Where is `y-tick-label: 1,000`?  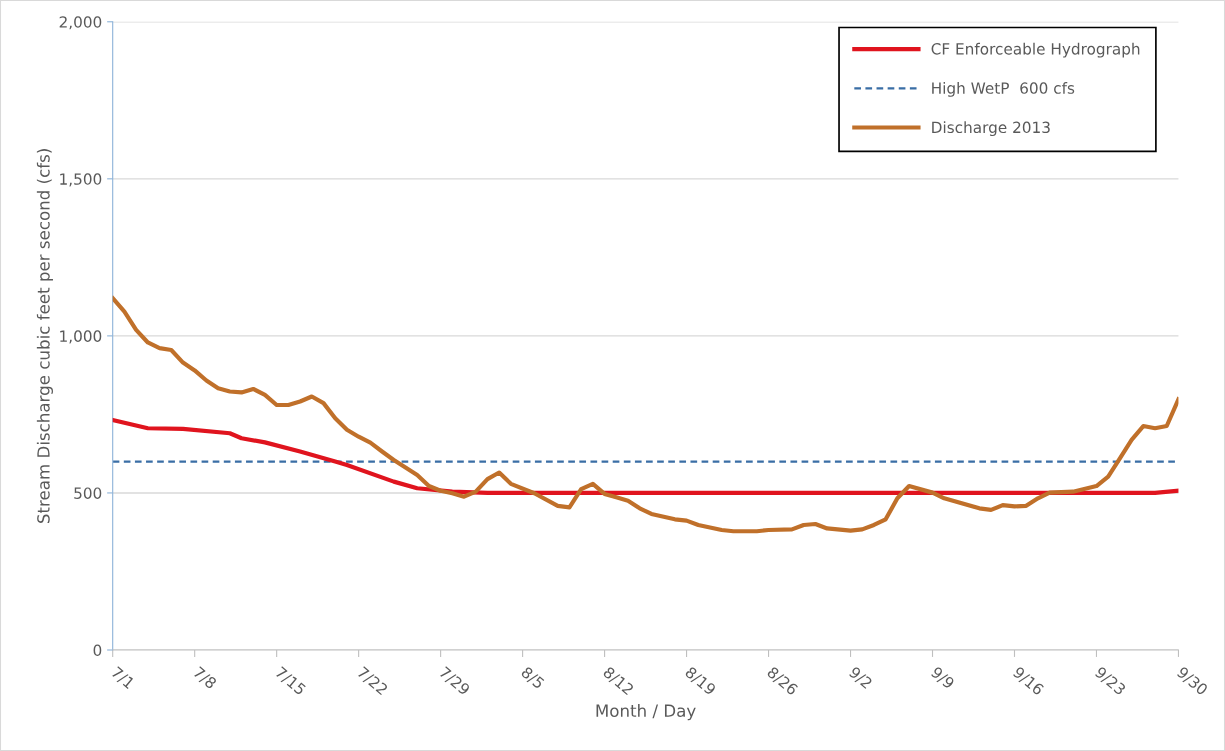
y-tick-label: 1,000 is located at coordinates (81, 337).